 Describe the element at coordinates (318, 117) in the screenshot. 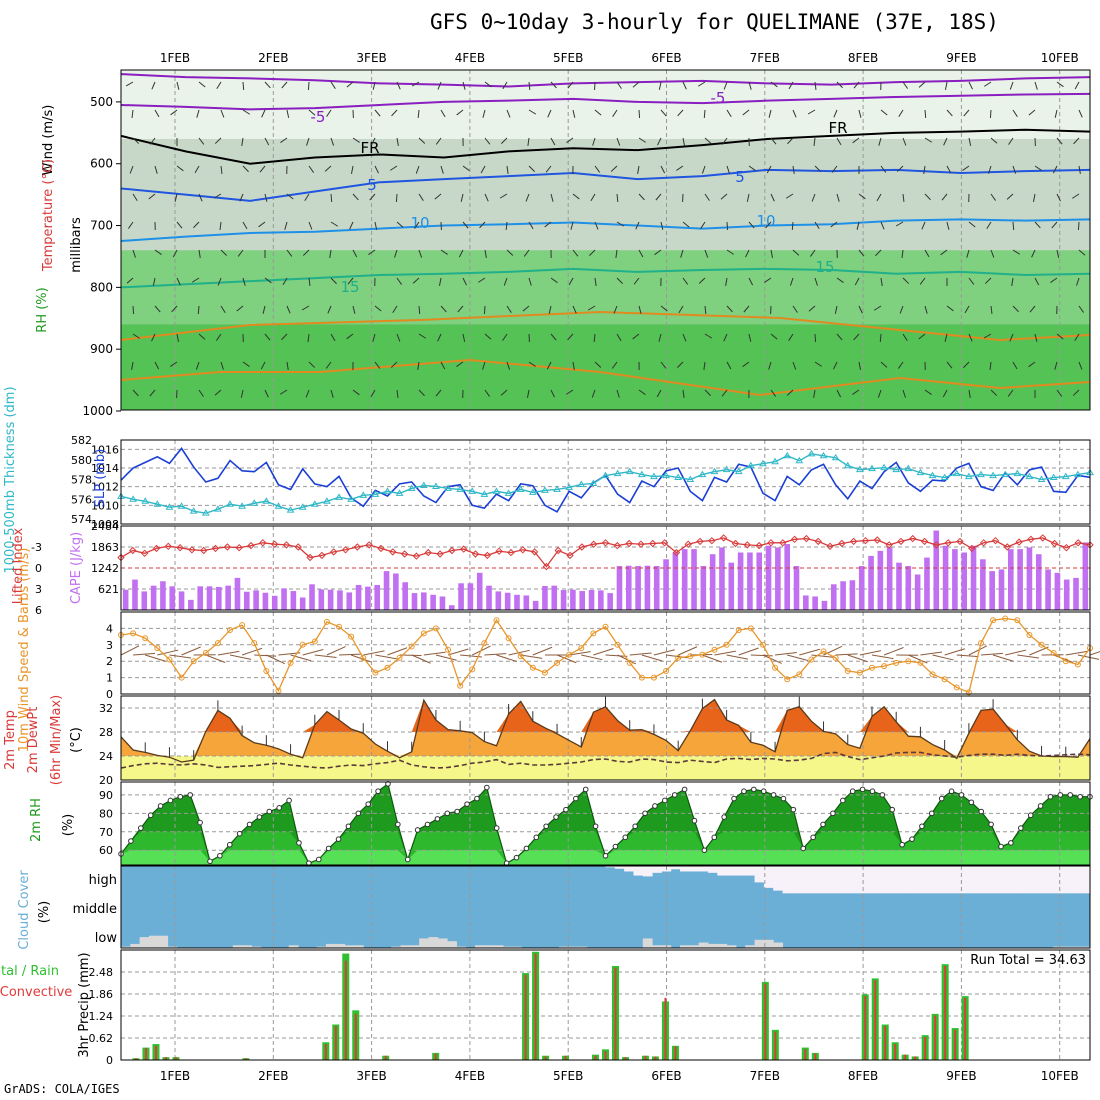

I see `isotherm-label: -5` at that location.